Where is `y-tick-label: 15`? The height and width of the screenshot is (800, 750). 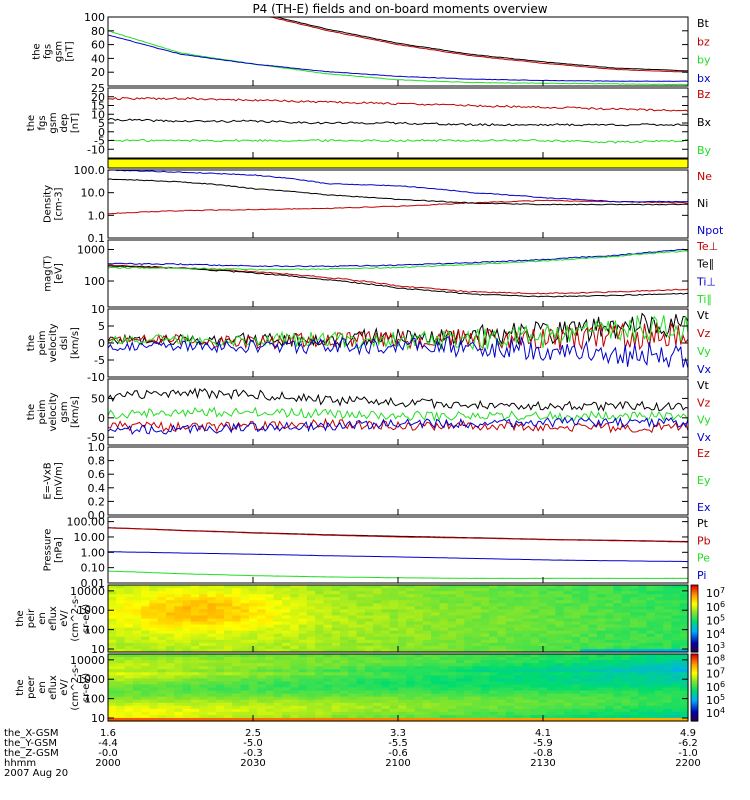 y-tick-label: 15 is located at coordinates (98, 106).